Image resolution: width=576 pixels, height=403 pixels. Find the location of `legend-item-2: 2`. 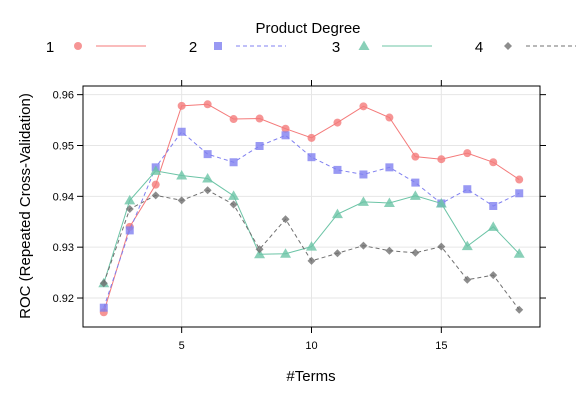

legend-item-2: 2 is located at coordinates (237, 47).